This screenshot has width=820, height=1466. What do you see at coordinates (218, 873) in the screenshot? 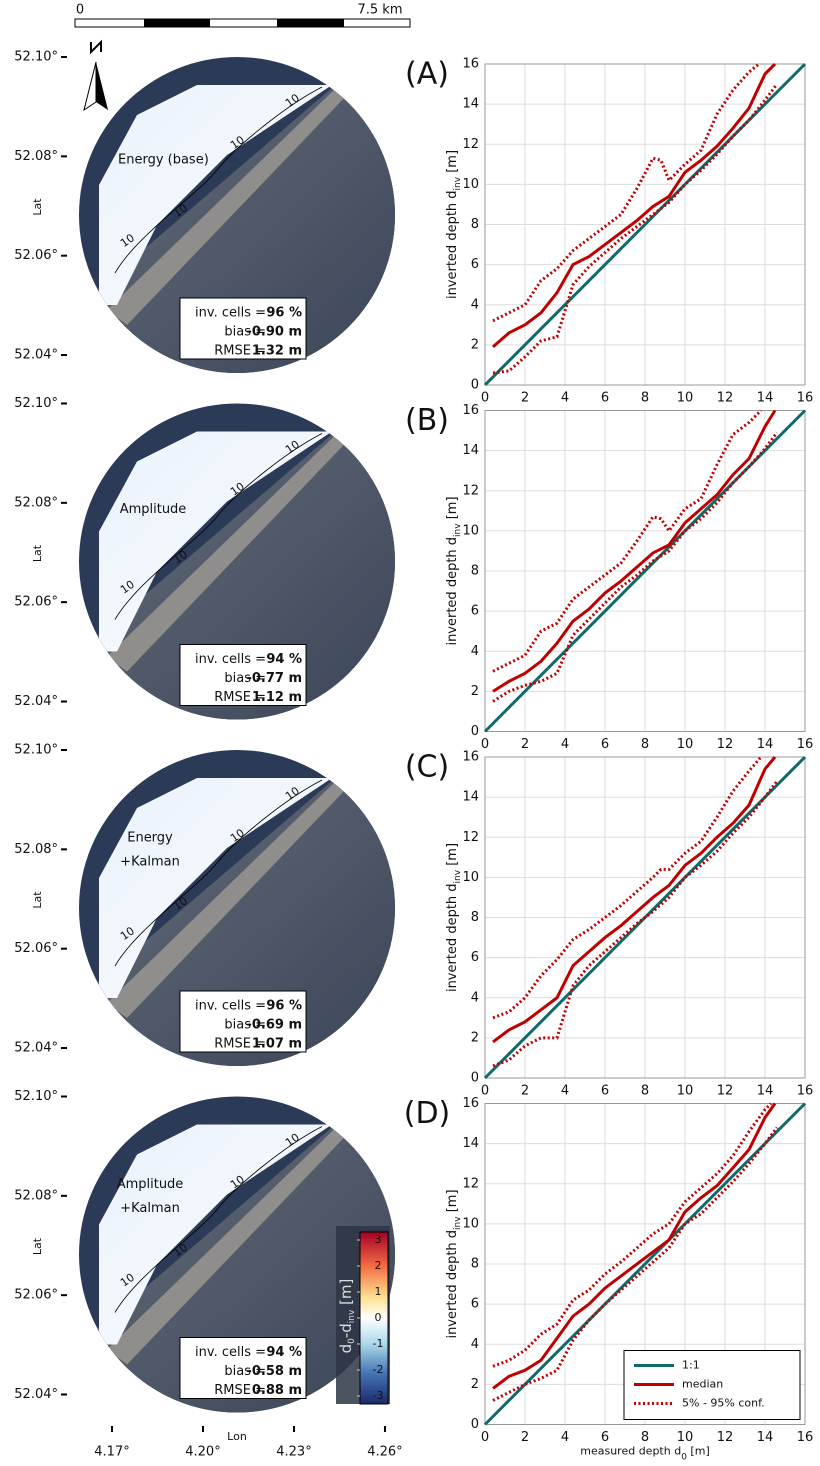
I see `contour` at bounding box center [218, 873].